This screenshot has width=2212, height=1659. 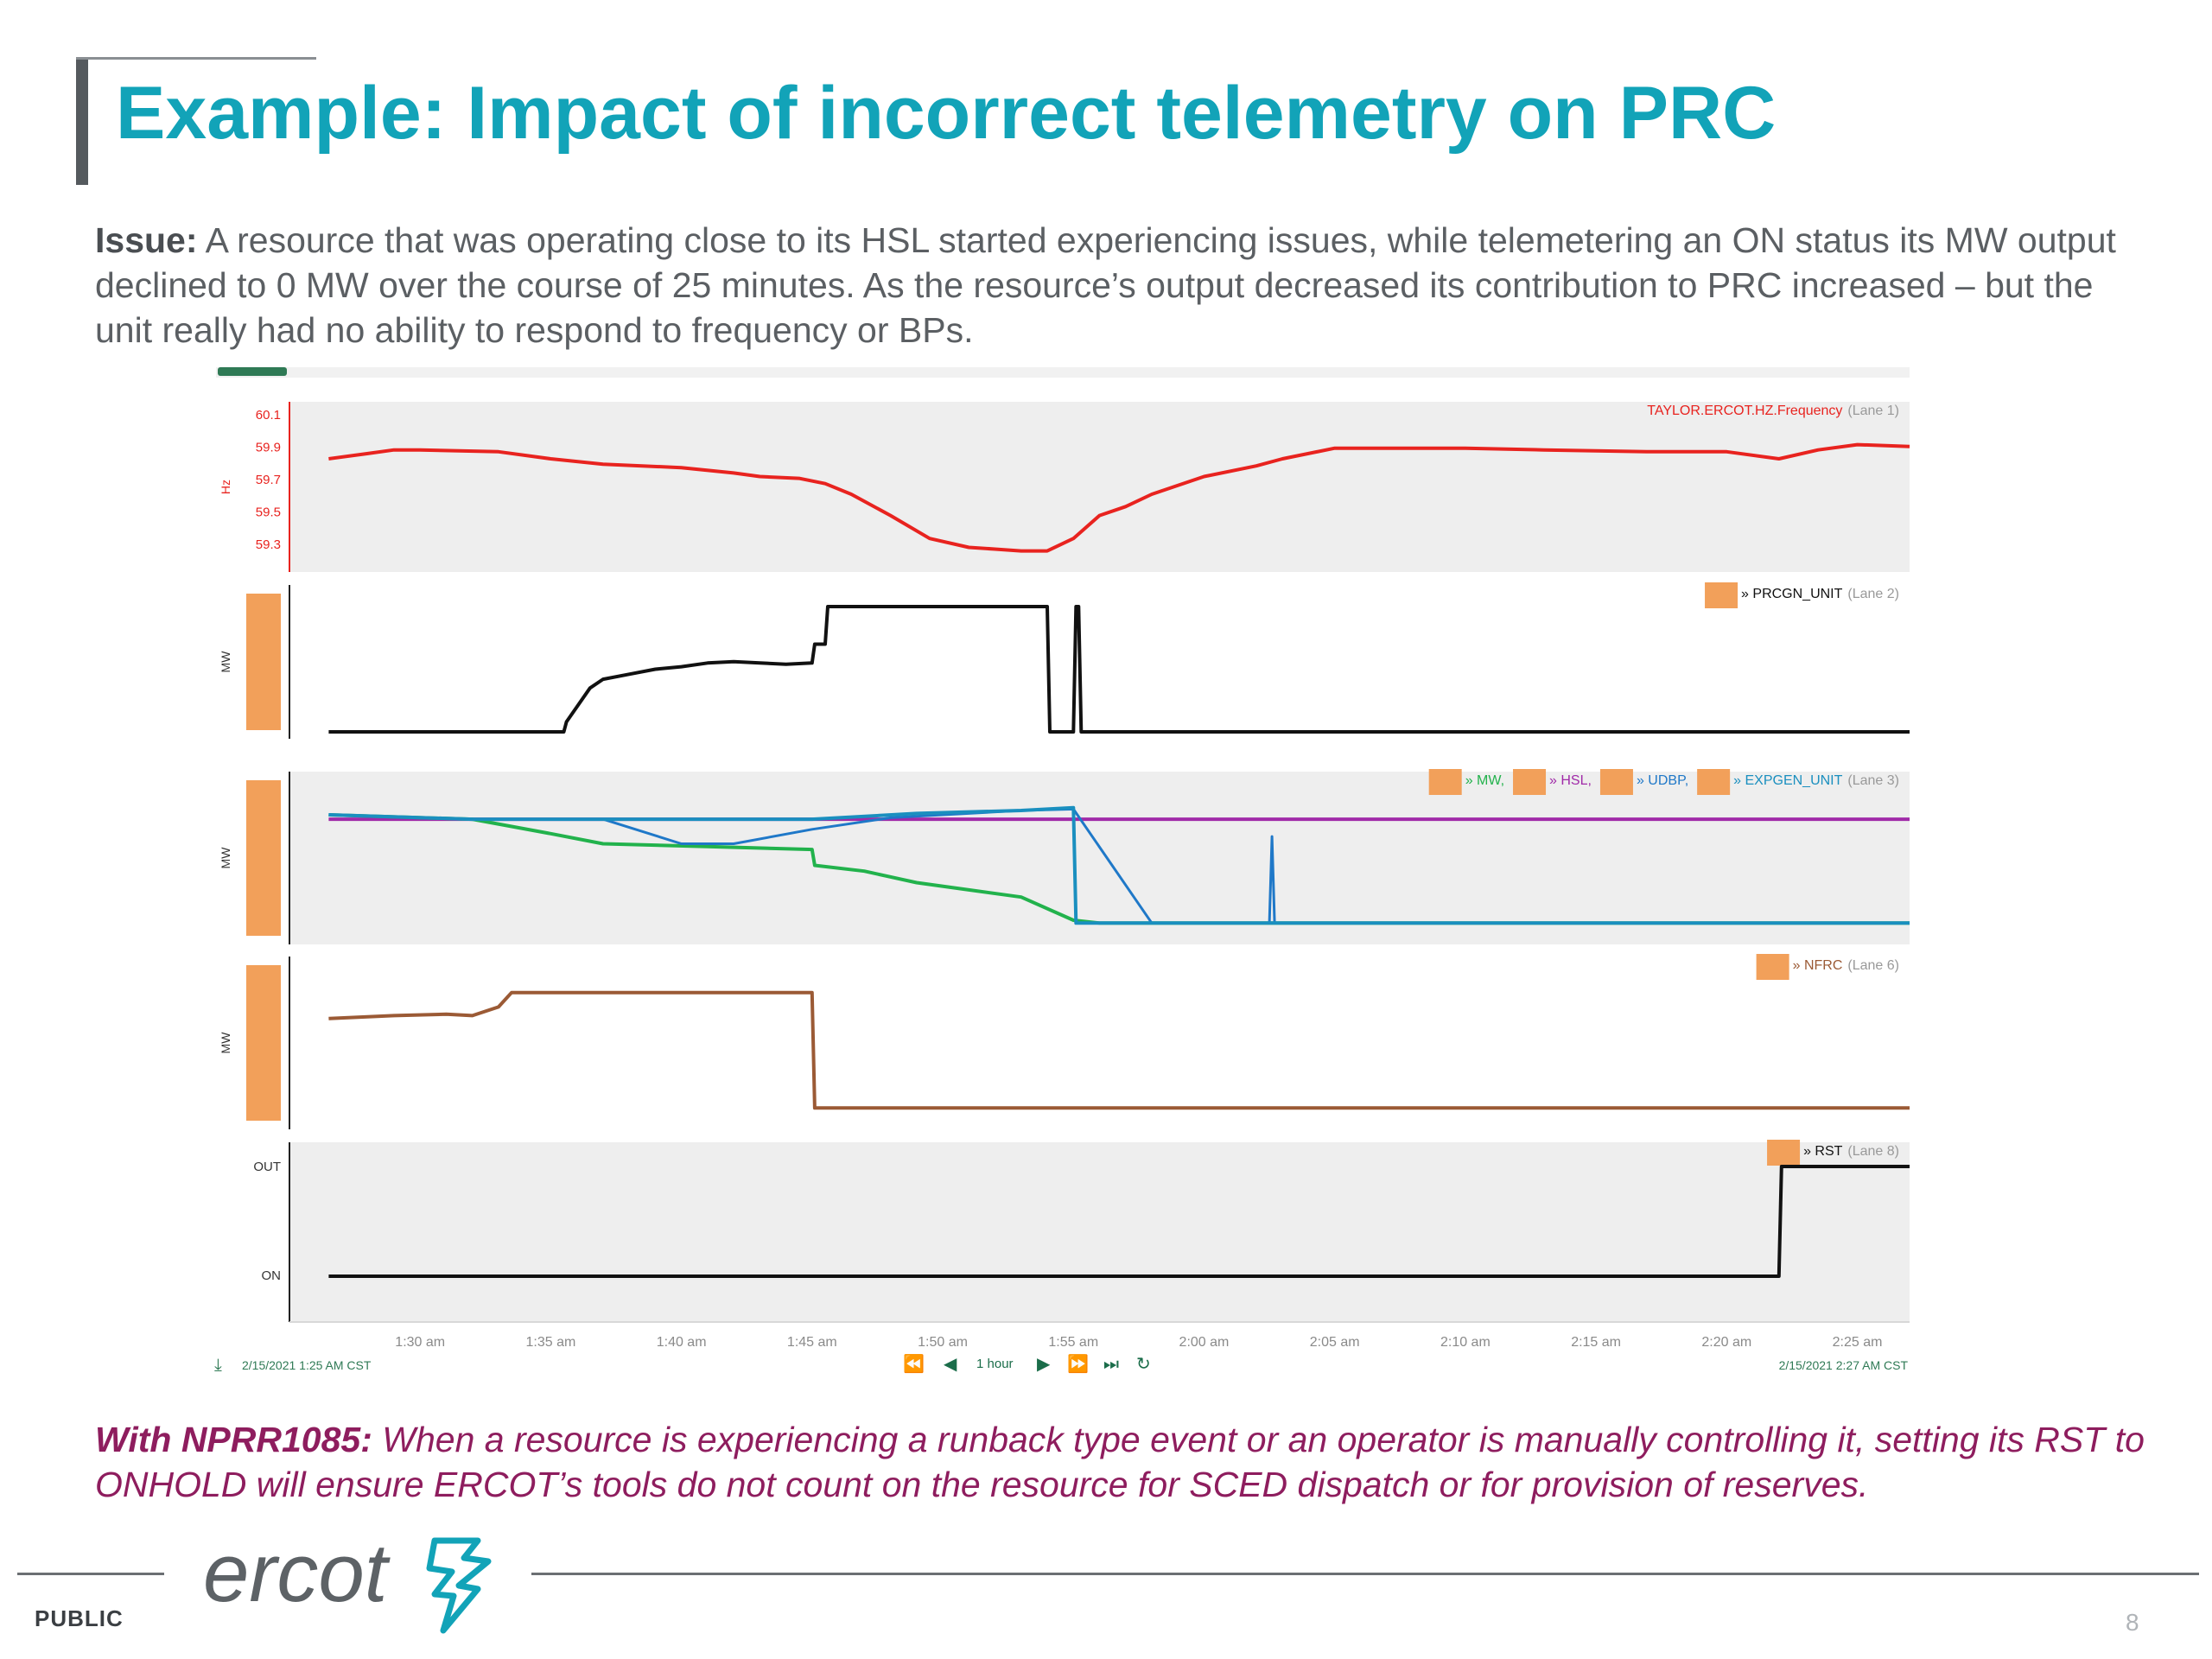 What do you see at coordinates (1484, 780) in the screenshot?
I see `legend-series-name: » MW,` at bounding box center [1484, 780].